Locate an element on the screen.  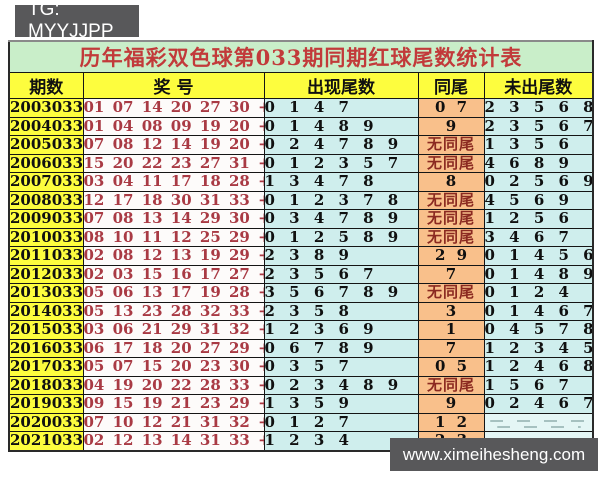
tg-contact-label: TG: MYYJJPP is located at coordinates (71, 21).